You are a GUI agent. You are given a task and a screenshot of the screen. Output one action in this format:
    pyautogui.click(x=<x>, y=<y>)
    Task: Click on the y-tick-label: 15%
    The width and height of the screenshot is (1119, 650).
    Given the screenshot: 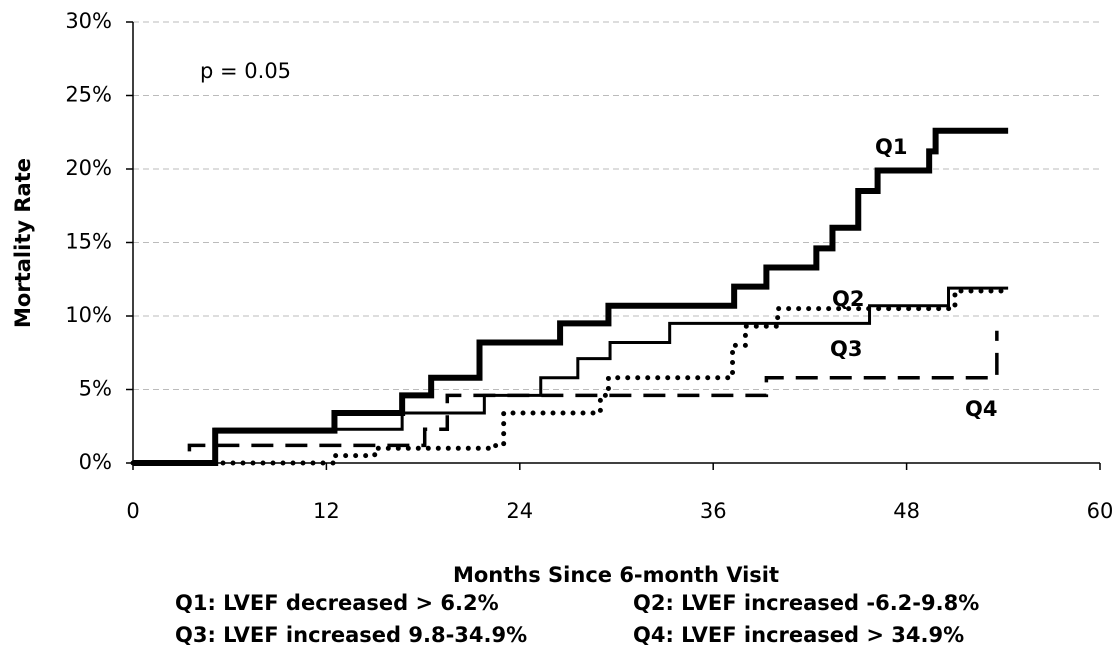 What is the action you would take?
    pyautogui.click(x=88, y=242)
    